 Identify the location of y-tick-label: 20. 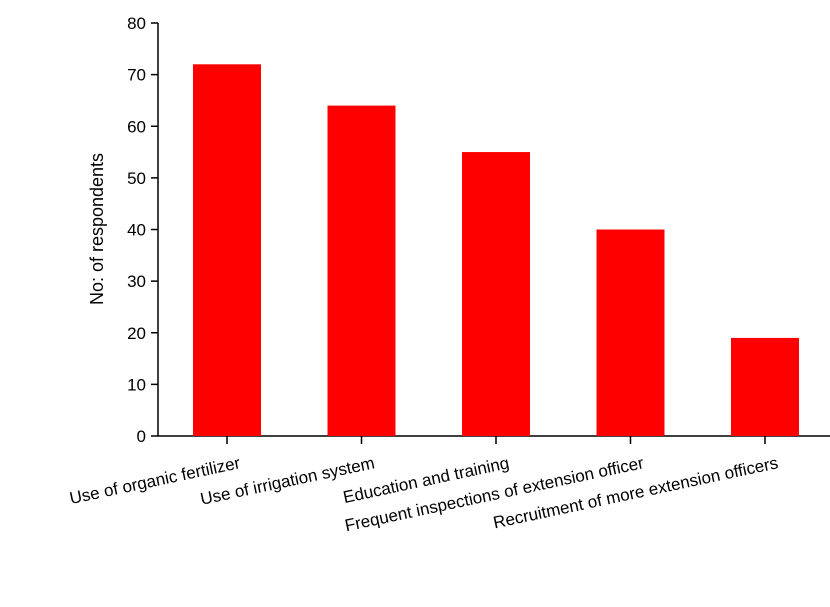
(136, 333).